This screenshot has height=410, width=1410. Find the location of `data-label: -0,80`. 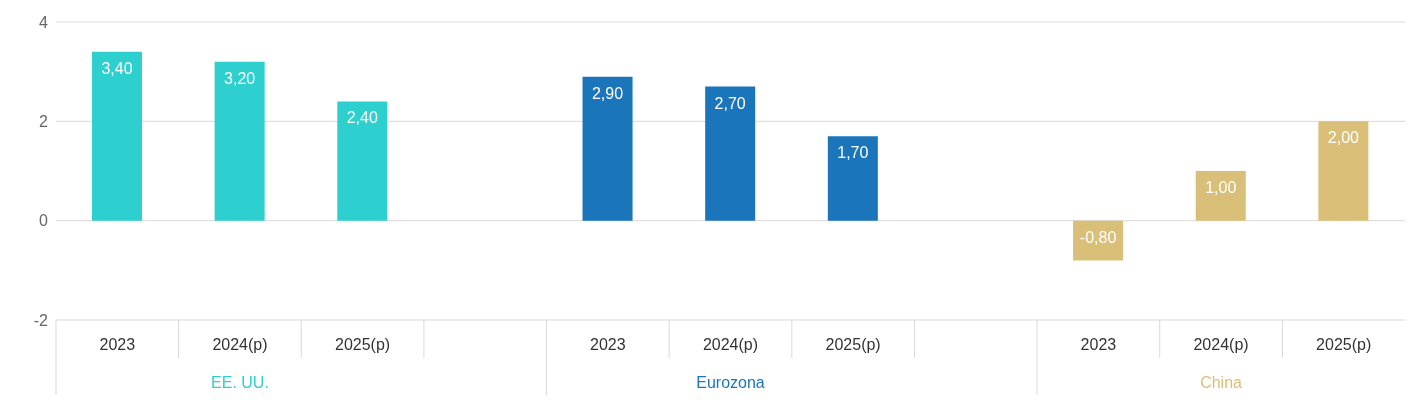

data-label: -0,80 is located at coordinates (1098, 237).